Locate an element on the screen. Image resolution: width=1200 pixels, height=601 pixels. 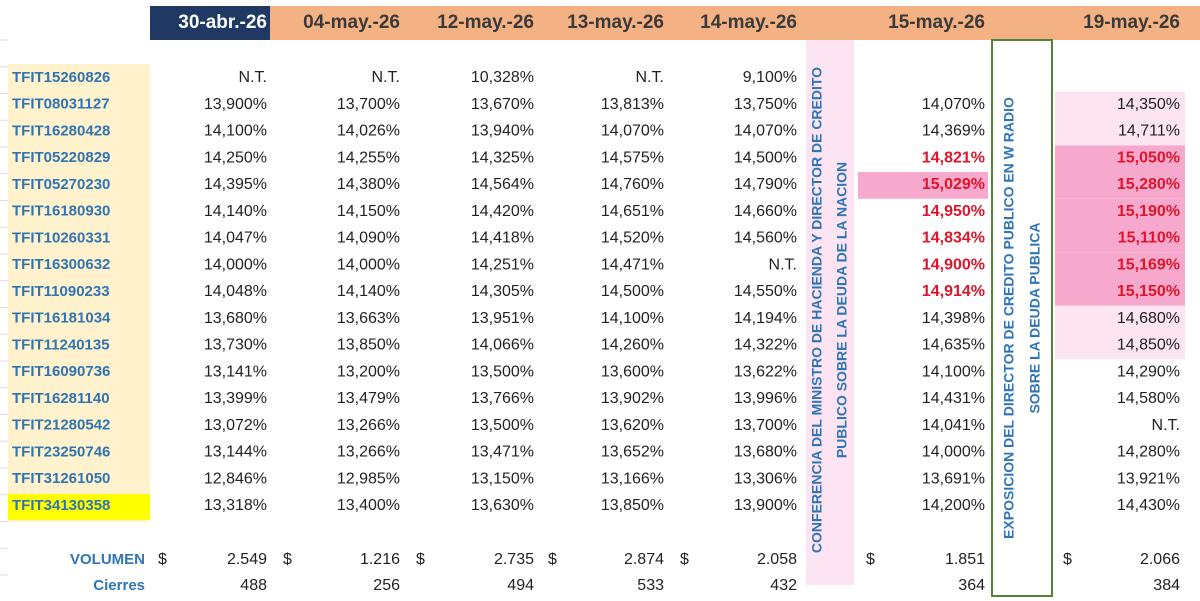
cell-value: 14,834% is located at coordinates (953, 238).